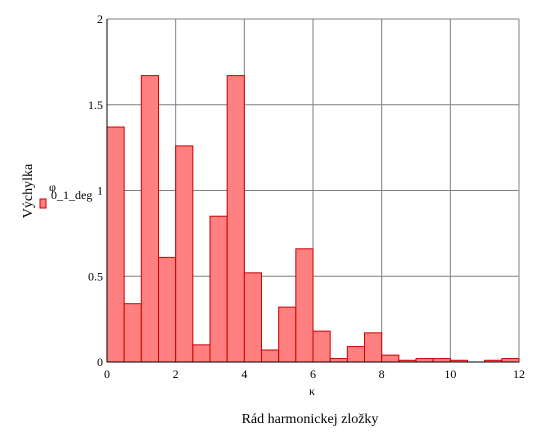  I want to click on legend-swatch, so click(43, 203).